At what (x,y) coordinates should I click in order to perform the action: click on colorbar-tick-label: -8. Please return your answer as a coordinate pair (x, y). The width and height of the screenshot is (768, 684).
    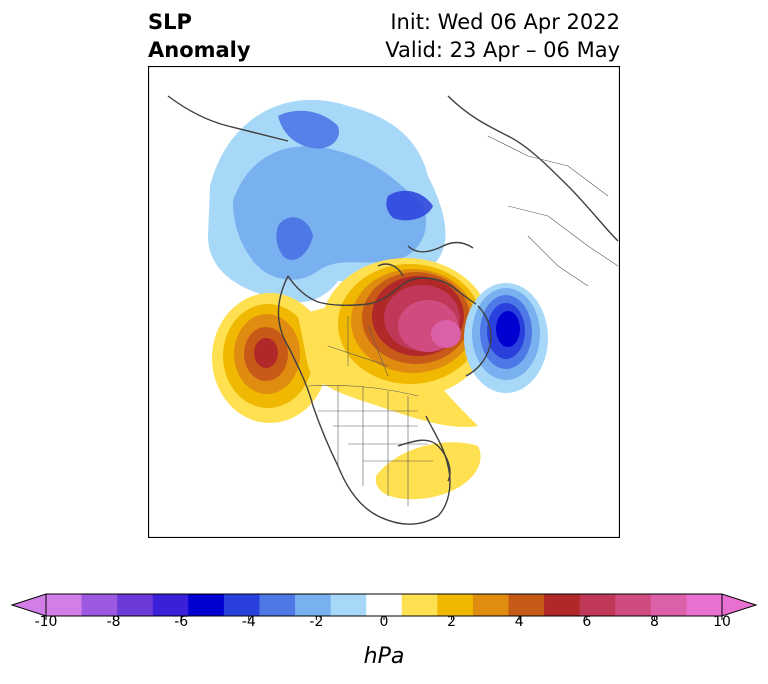
    Looking at the image, I should click on (114, 621).